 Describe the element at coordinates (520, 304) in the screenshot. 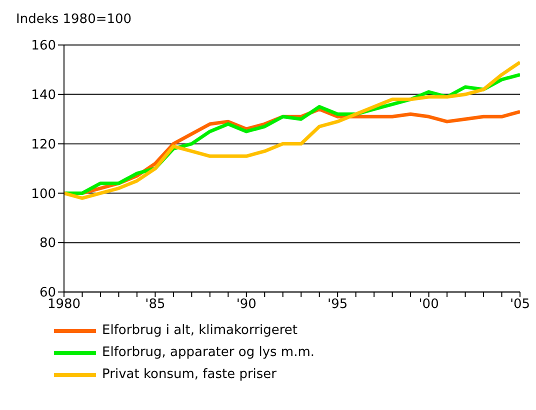

I see `x-tick-label: '05` at that location.